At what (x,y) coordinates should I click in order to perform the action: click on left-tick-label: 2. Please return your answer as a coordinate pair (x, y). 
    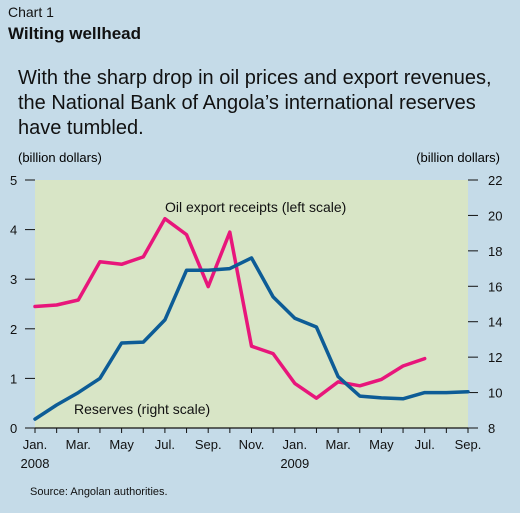
    Looking at the image, I should click on (13, 329).